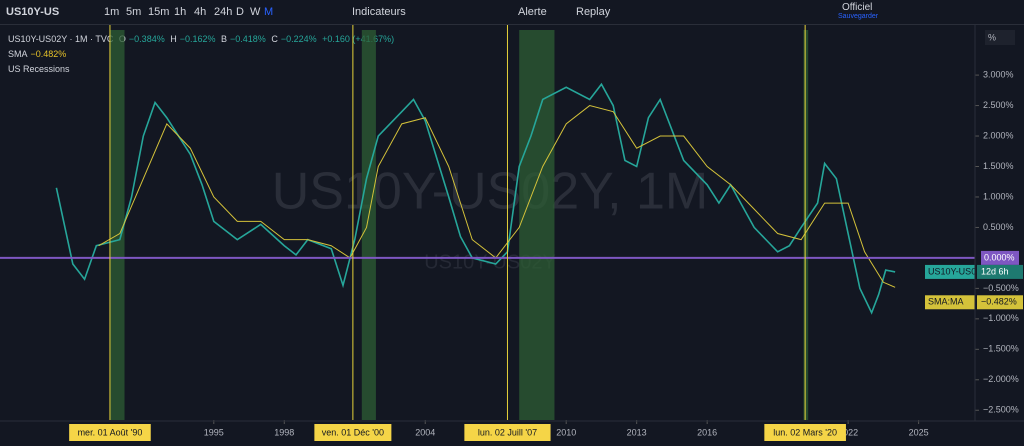 This screenshot has height=446, width=1024. Describe the element at coordinates (425, 432) in the screenshot. I see `x-tick-label: 2004` at that location.